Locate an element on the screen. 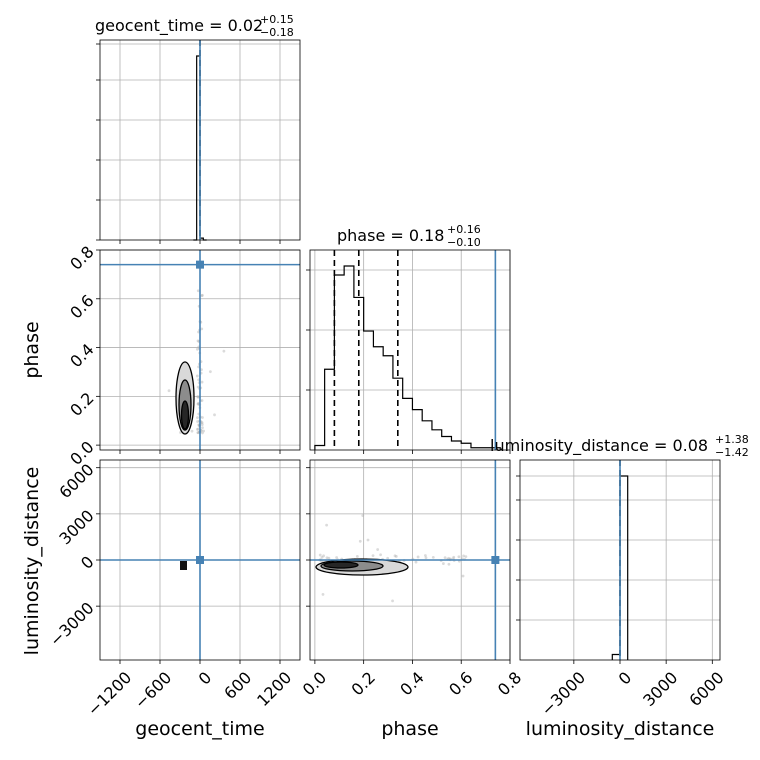  geocent-xticklabel-3: 600 is located at coordinates (237, 685).